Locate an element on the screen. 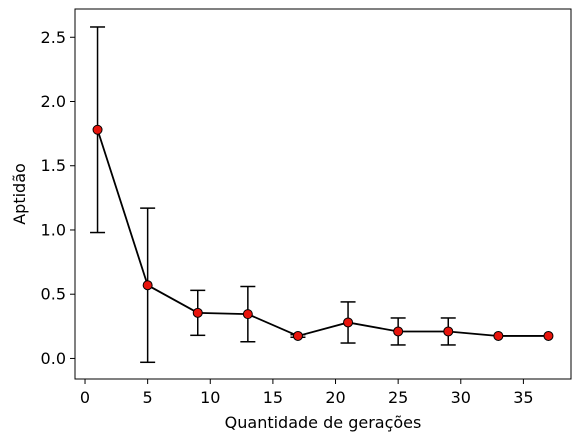 Image resolution: width=581 pixels, height=442 pixels. y-axis-label: Aptidão is located at coordinates (19, 194).